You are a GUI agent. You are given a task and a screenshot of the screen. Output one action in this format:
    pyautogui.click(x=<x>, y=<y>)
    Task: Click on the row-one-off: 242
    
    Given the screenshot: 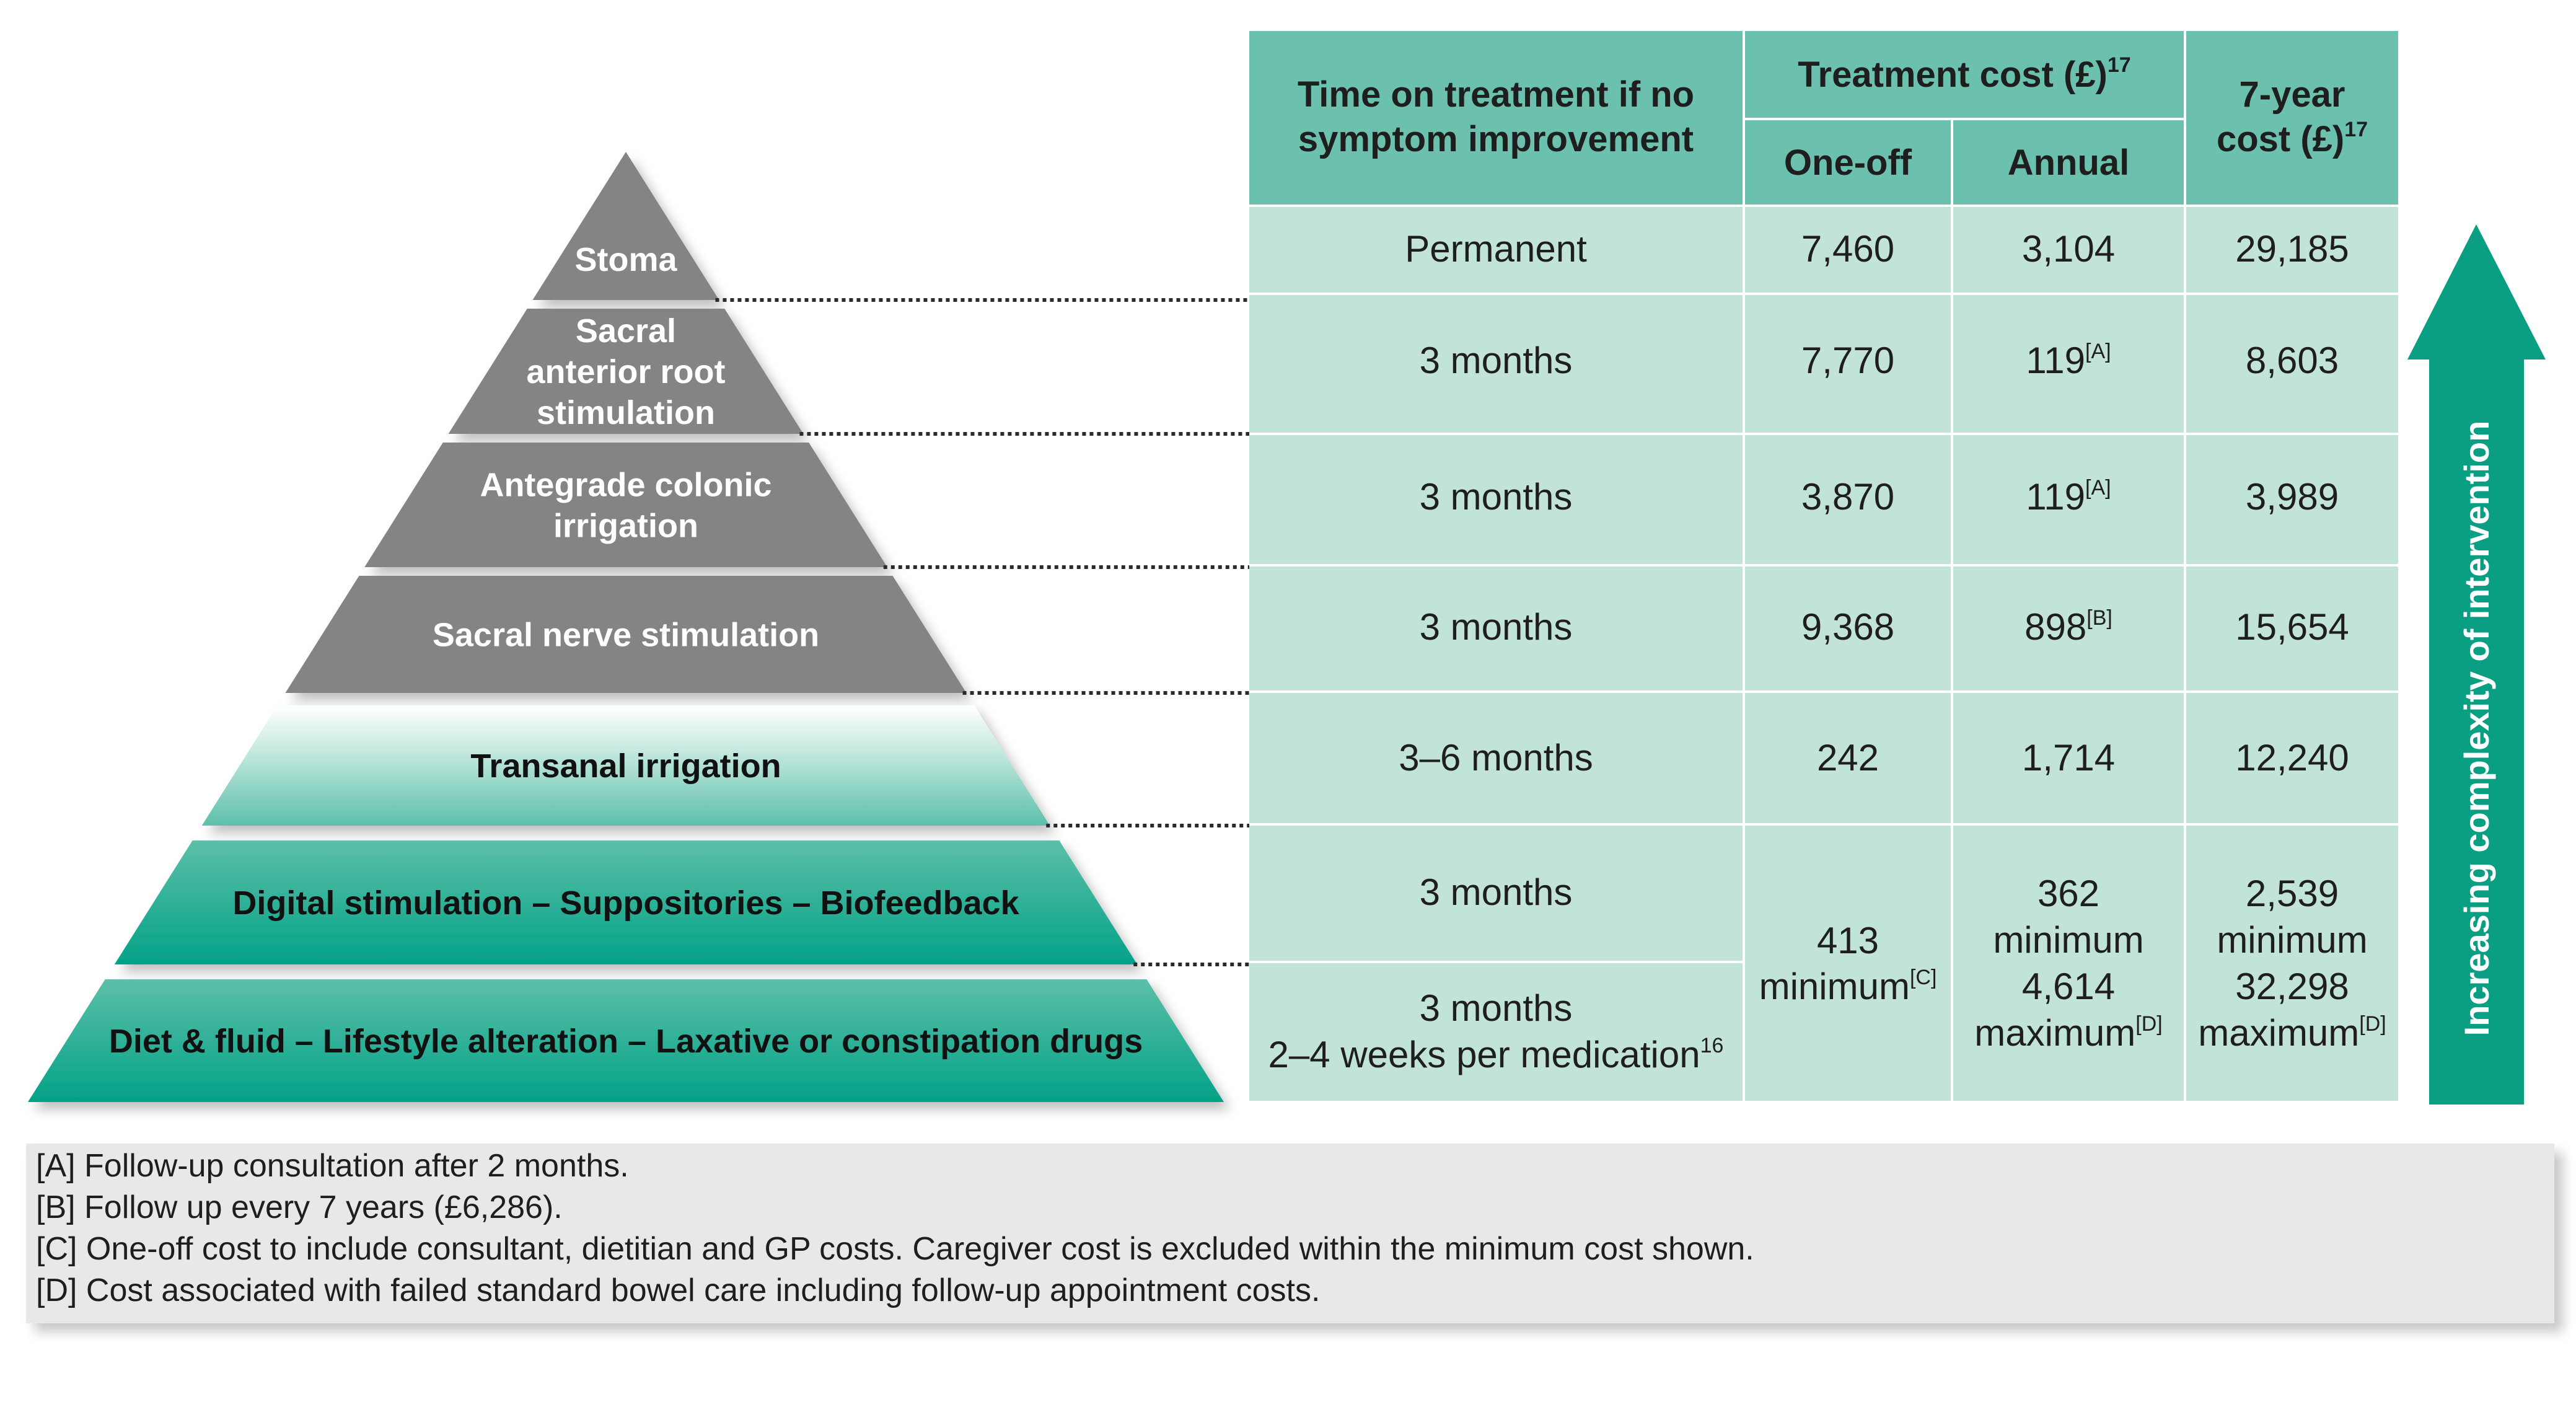 What is the action you would take?
    pyautogui.click(x=1848, y=757)
    